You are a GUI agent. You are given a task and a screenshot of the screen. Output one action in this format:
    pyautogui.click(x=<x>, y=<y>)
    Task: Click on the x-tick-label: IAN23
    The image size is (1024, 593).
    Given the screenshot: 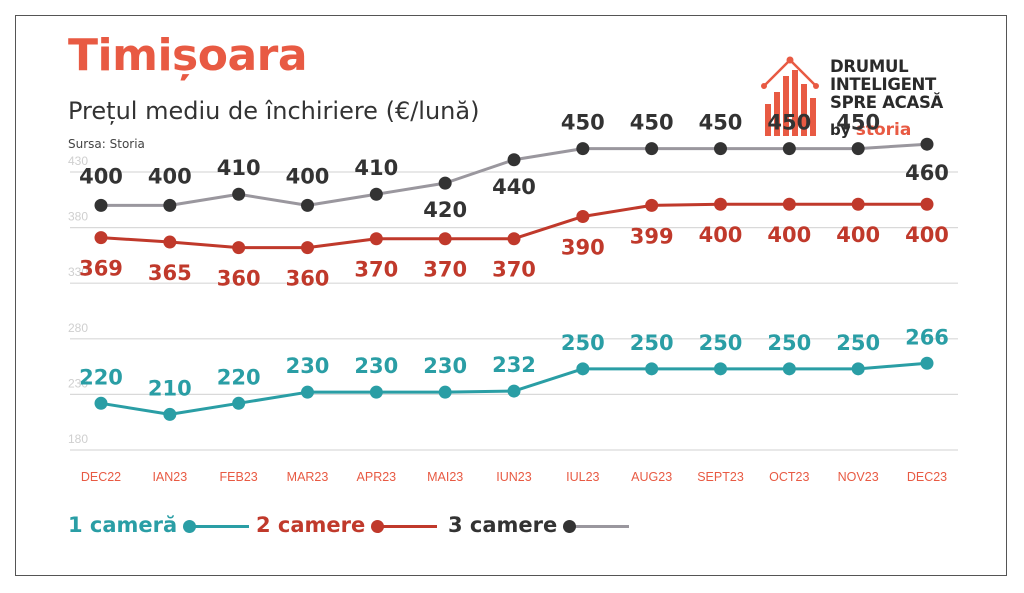 What is the action you would take?
    pyautogui.click(x=169, y=477)
    